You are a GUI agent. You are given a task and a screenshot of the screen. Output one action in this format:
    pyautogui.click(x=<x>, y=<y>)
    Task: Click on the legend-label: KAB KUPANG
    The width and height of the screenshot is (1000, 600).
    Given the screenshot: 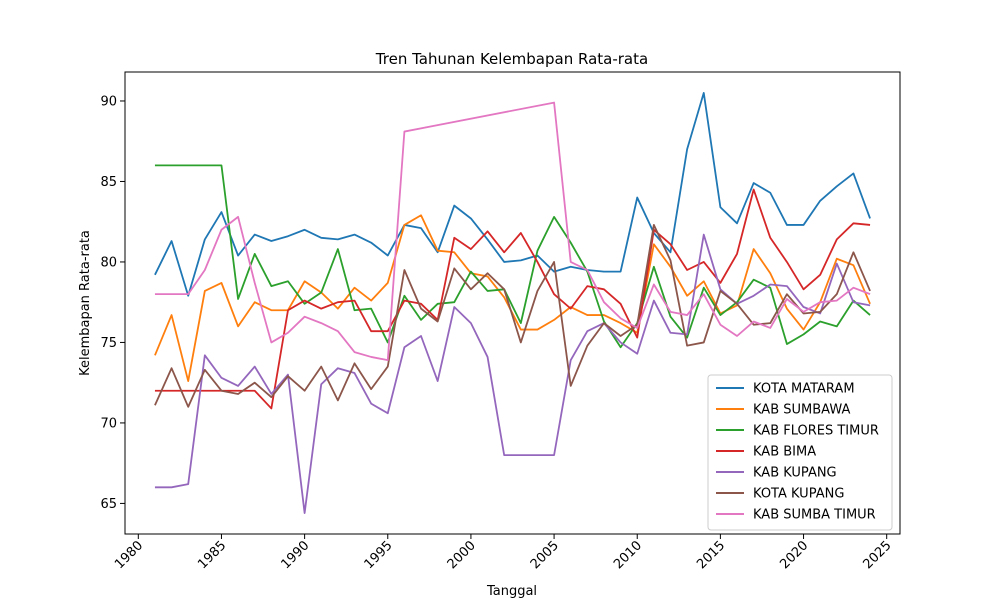 What is the action you would take?
    pyautogui.click(x=795, y=473)
    